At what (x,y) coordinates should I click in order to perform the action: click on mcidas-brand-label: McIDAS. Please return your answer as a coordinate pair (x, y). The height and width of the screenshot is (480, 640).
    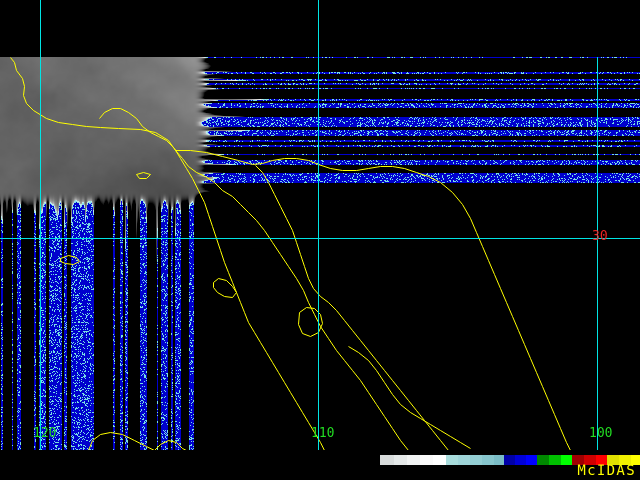
    Looking at the image, I should click on (606, 471).